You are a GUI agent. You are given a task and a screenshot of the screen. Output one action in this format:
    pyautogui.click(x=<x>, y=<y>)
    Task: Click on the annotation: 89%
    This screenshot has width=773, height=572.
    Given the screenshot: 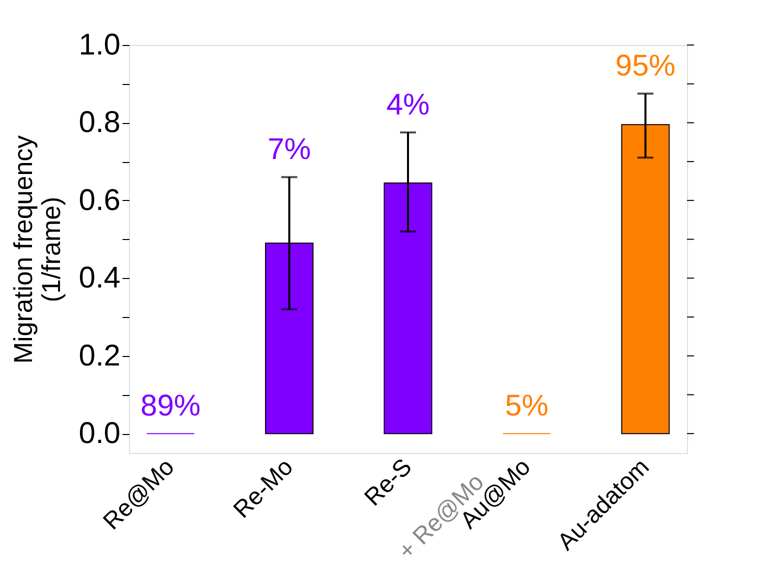 What is the action you would take?
    pyautogui.click(x=170, y=406)
    